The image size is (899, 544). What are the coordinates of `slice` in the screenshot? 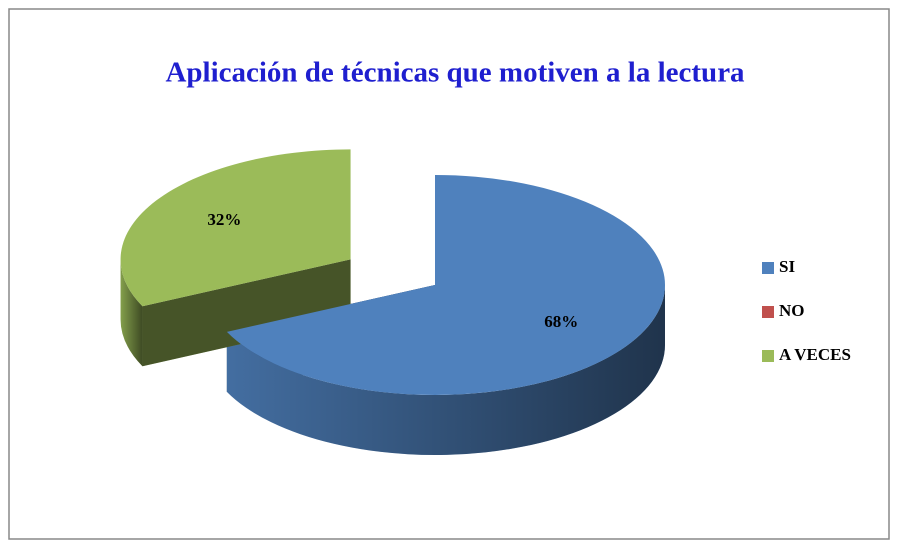 It's located at (235, 228).